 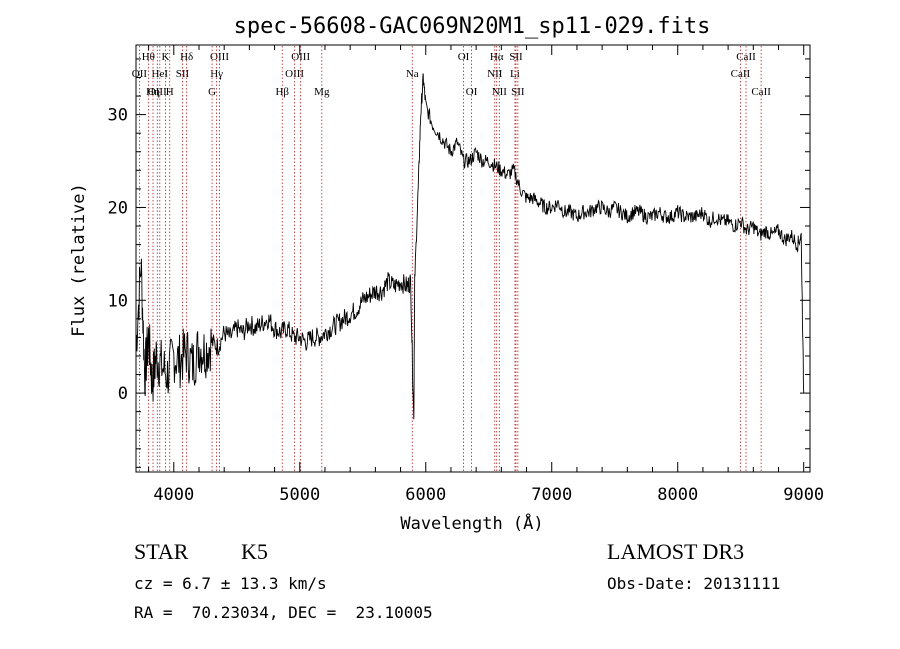 I want to click on spectral-line-label-10: Hγ, so click(x=216, y=74).